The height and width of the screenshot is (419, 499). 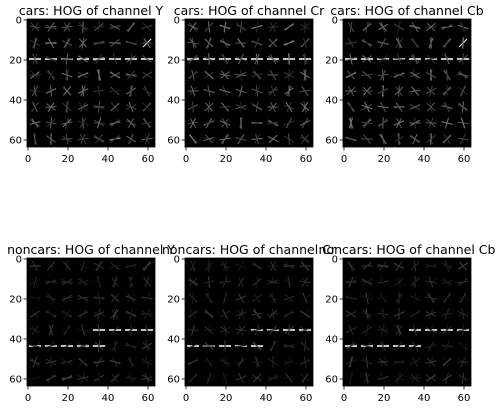 What do you see at coordinates (249, 10) in the screenshot?
I see `panel-title: cars: HOG of channel Cr` at bounding box center [249, 10].